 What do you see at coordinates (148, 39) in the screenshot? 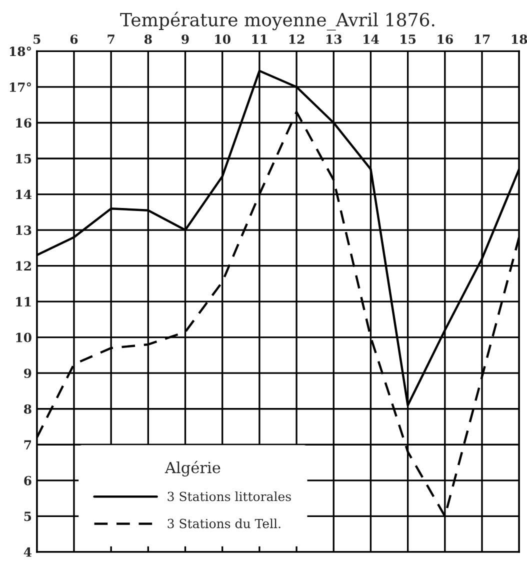
I see `x-tick-label: 8` at bounding box center [148, 39].